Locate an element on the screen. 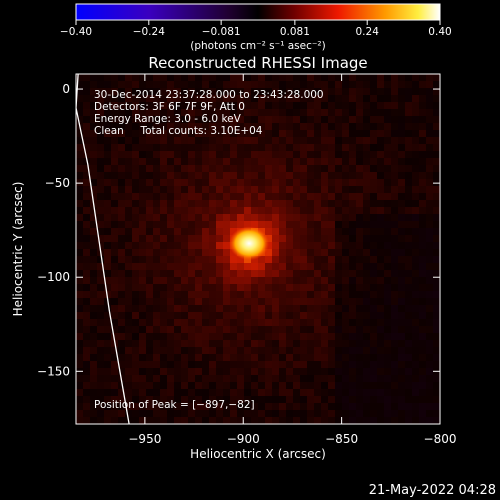  annotation-energy: Energy Range: 3.0 - 6.0 keV is located at coordinates (168, 119).